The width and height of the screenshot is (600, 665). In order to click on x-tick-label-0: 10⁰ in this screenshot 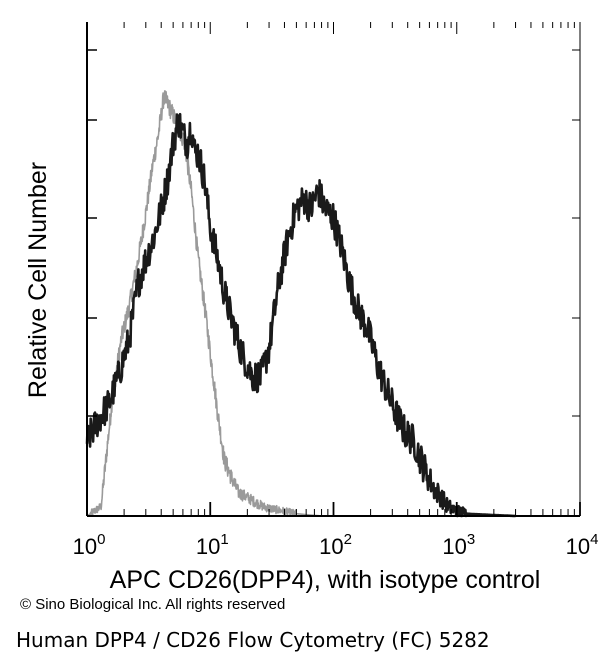, I will do `click(89, 545)`.